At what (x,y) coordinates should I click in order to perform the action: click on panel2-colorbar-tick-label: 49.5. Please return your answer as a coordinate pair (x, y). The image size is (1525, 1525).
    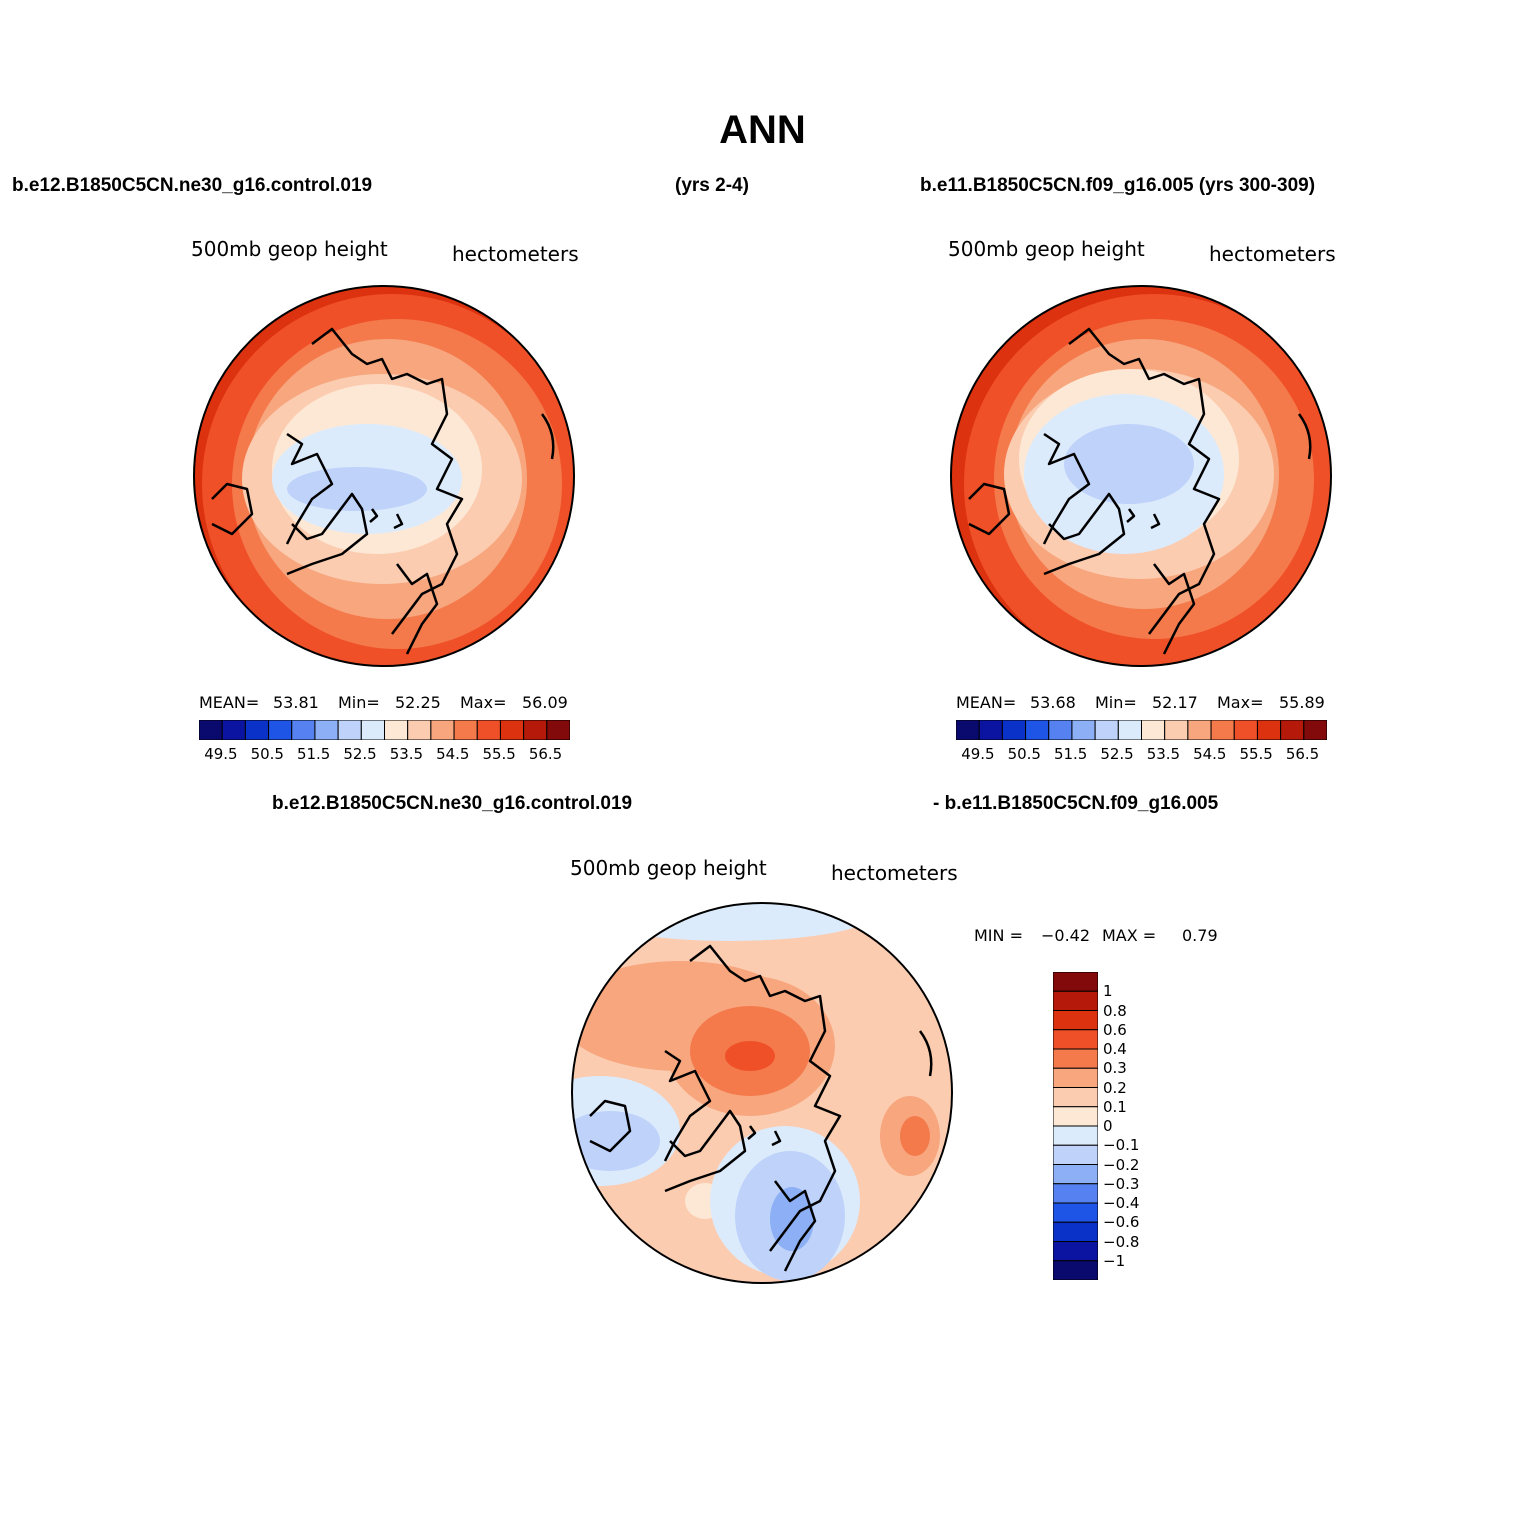
    Looking at the image, I should click on (978, 754).